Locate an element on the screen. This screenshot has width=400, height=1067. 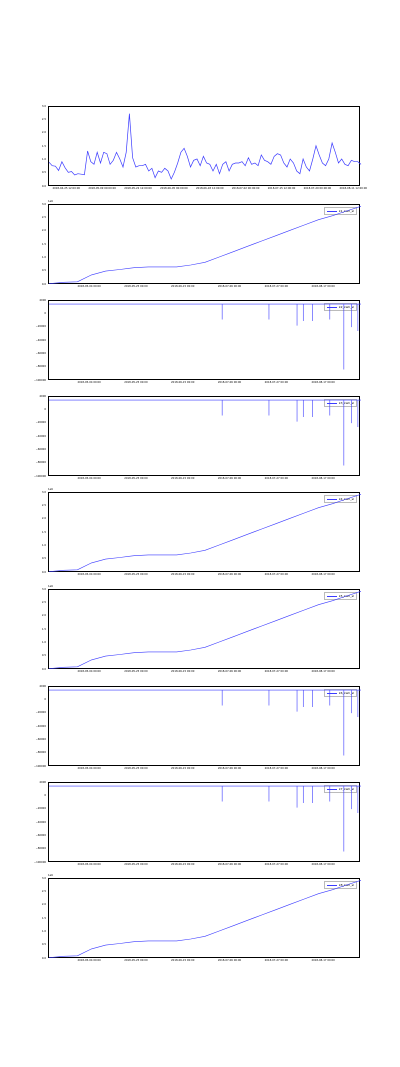
chart-panel-6: k5_kwh_sl is located at coordinates (205, 629).